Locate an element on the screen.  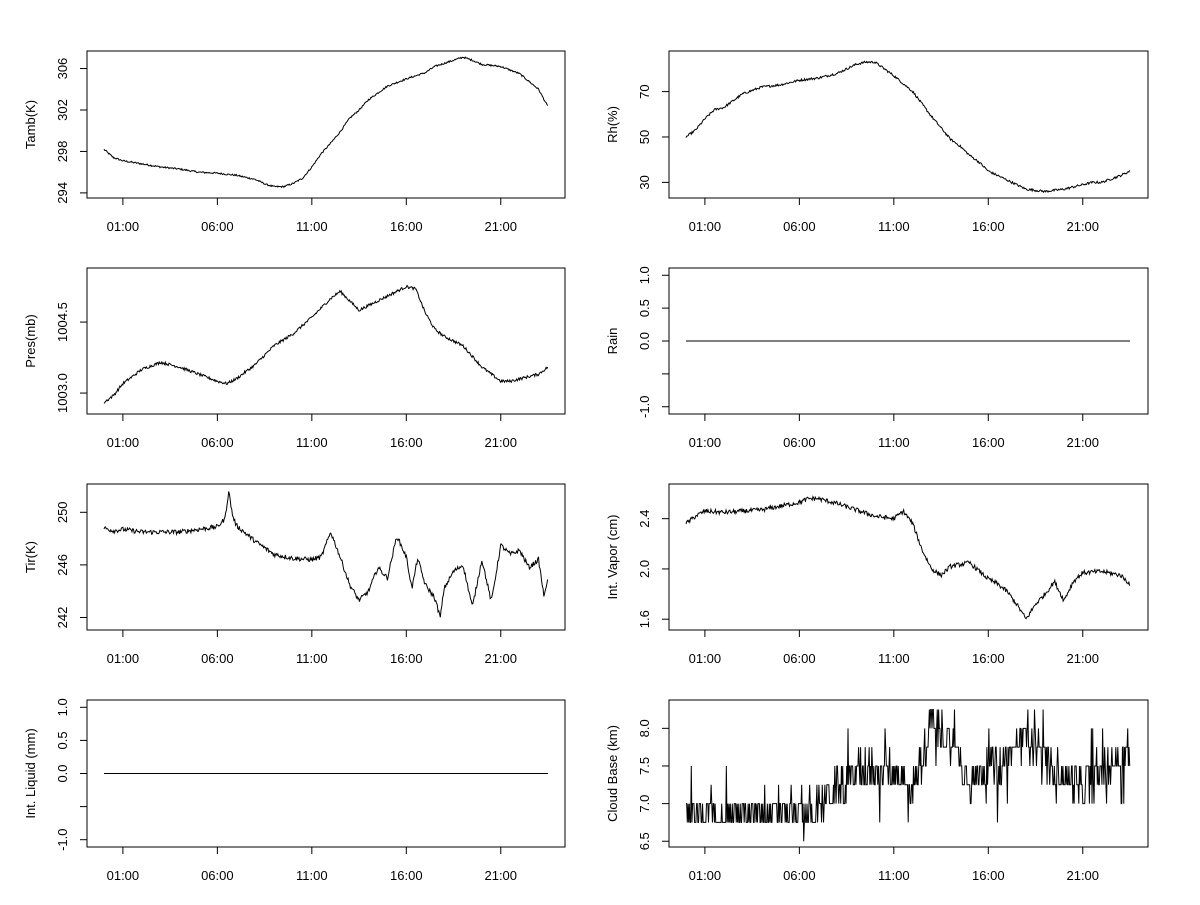
y-tick-label: 70 is located at coordinates (644, 91).